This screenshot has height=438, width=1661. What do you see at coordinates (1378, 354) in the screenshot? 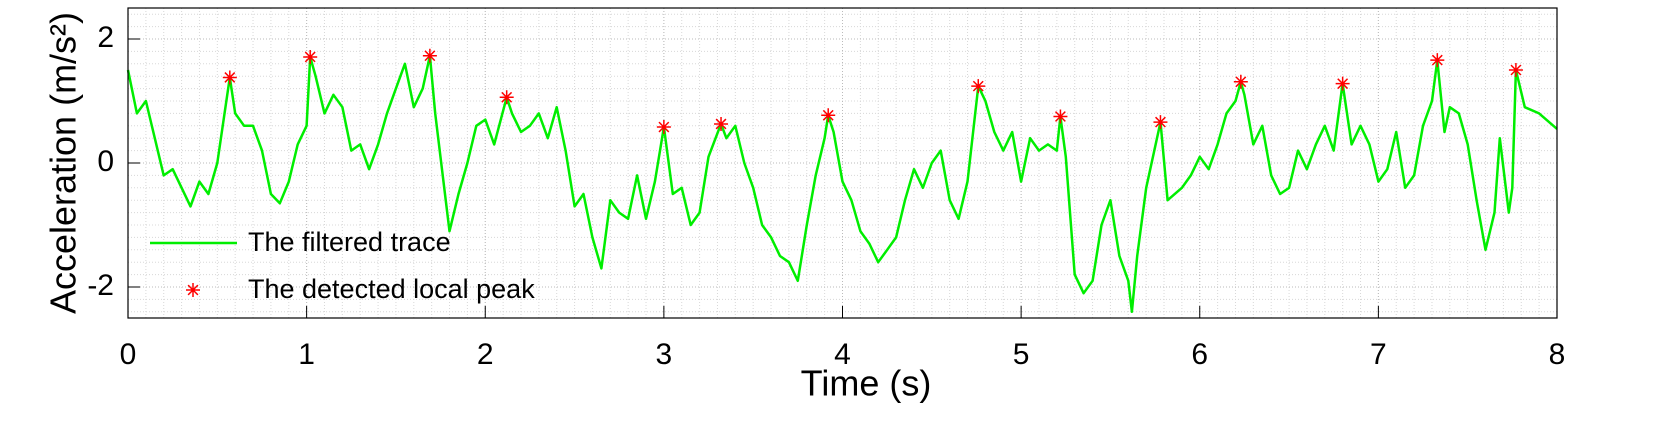
I see `x-tick-label: 7` at bounding box center [1378, 354].